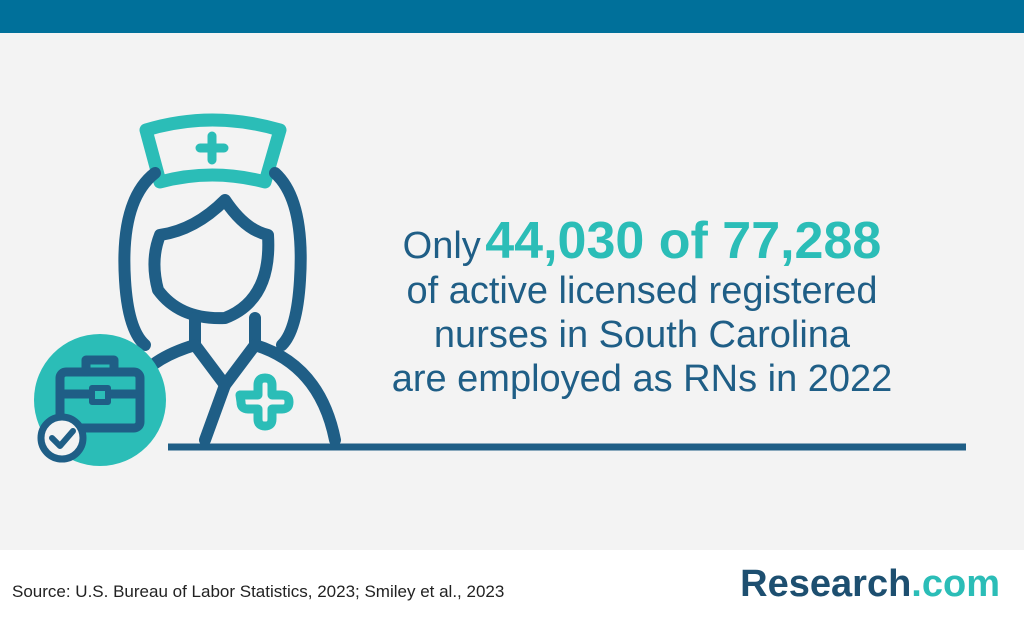 This screenshot has height=625, width=1024. I want to click on briefcase, so click(100, 400).